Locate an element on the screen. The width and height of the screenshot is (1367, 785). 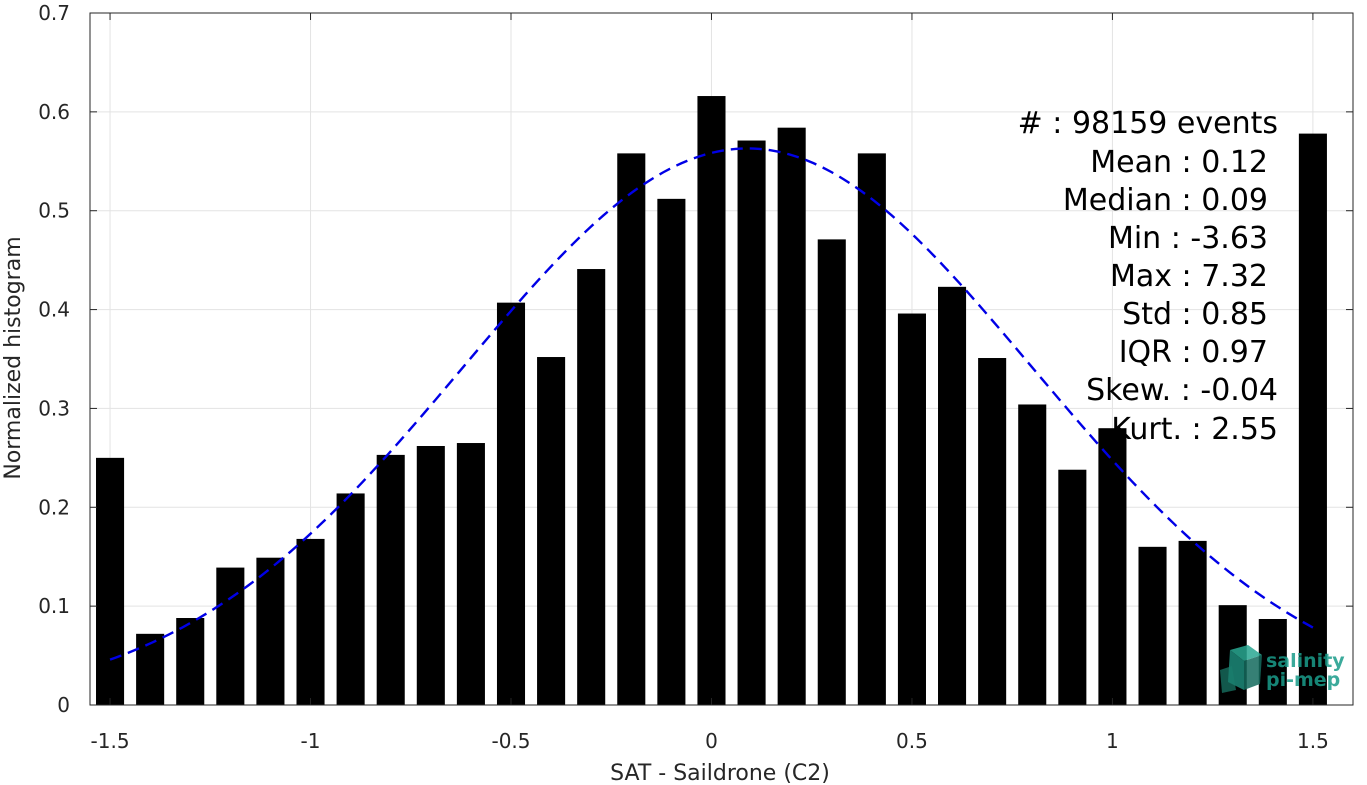
x-tick-label: -1 is located at coordinates (311, 741).